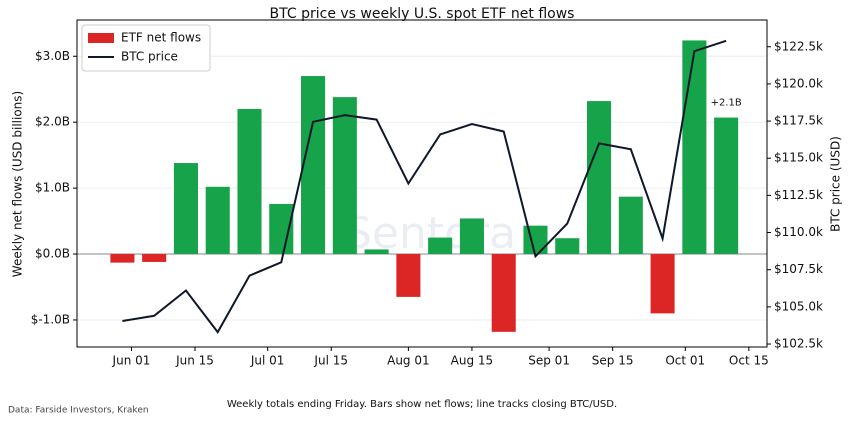  What do you see at coordinates (798, 269) in the screenshot?
I see `y2-tick-label: $107.5k` at bounding box center [798, 269].